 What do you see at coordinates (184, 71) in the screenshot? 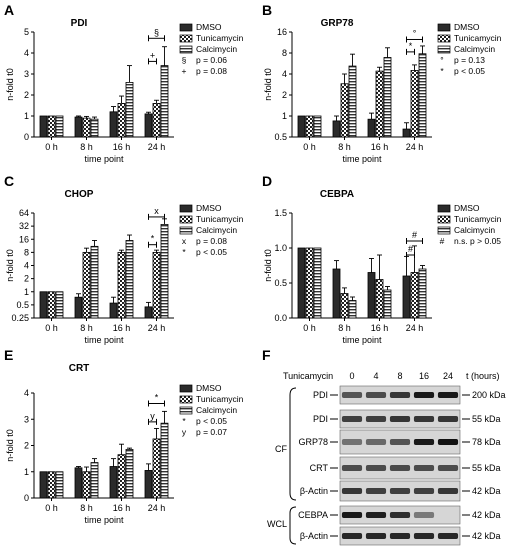
I see `note-symbol: +` at bounding box center [184, 71].